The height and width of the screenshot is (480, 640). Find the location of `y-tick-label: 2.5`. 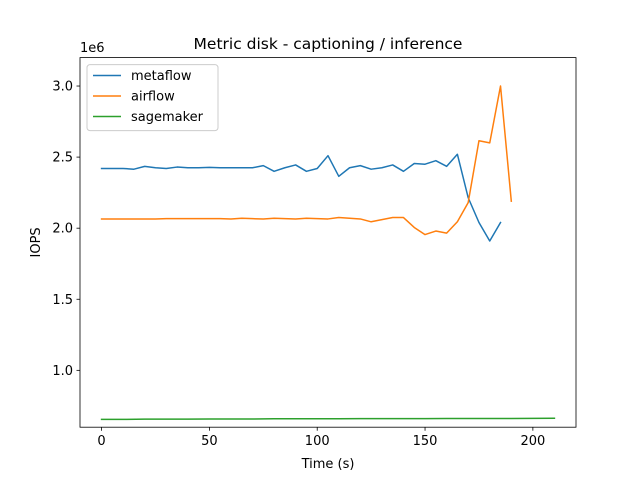

y-tick-label: 2.5 is located at coordinates (62, 158).